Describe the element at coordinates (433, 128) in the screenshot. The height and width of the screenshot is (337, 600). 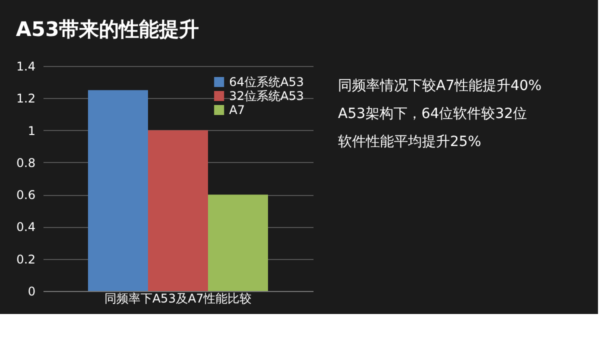
I see `text: A53架构下，64位软件较32位软件性能平均提升25%` at that location.